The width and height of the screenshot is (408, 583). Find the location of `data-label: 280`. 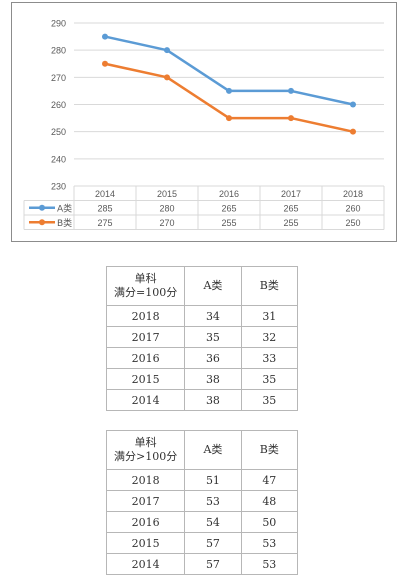

data-label: 280 is located at coordinates (166, 208).